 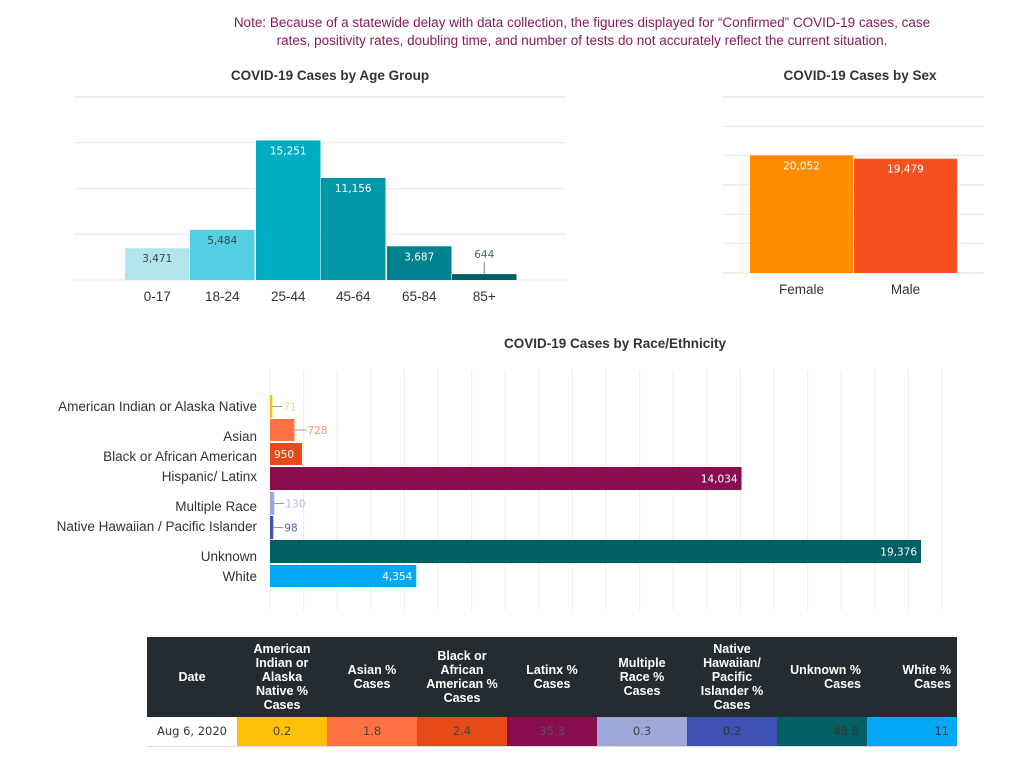 What do you see at coordinates (239, 576) in the screenshot?
I see `race-tick-label: White` at bounding box center [239, 576].